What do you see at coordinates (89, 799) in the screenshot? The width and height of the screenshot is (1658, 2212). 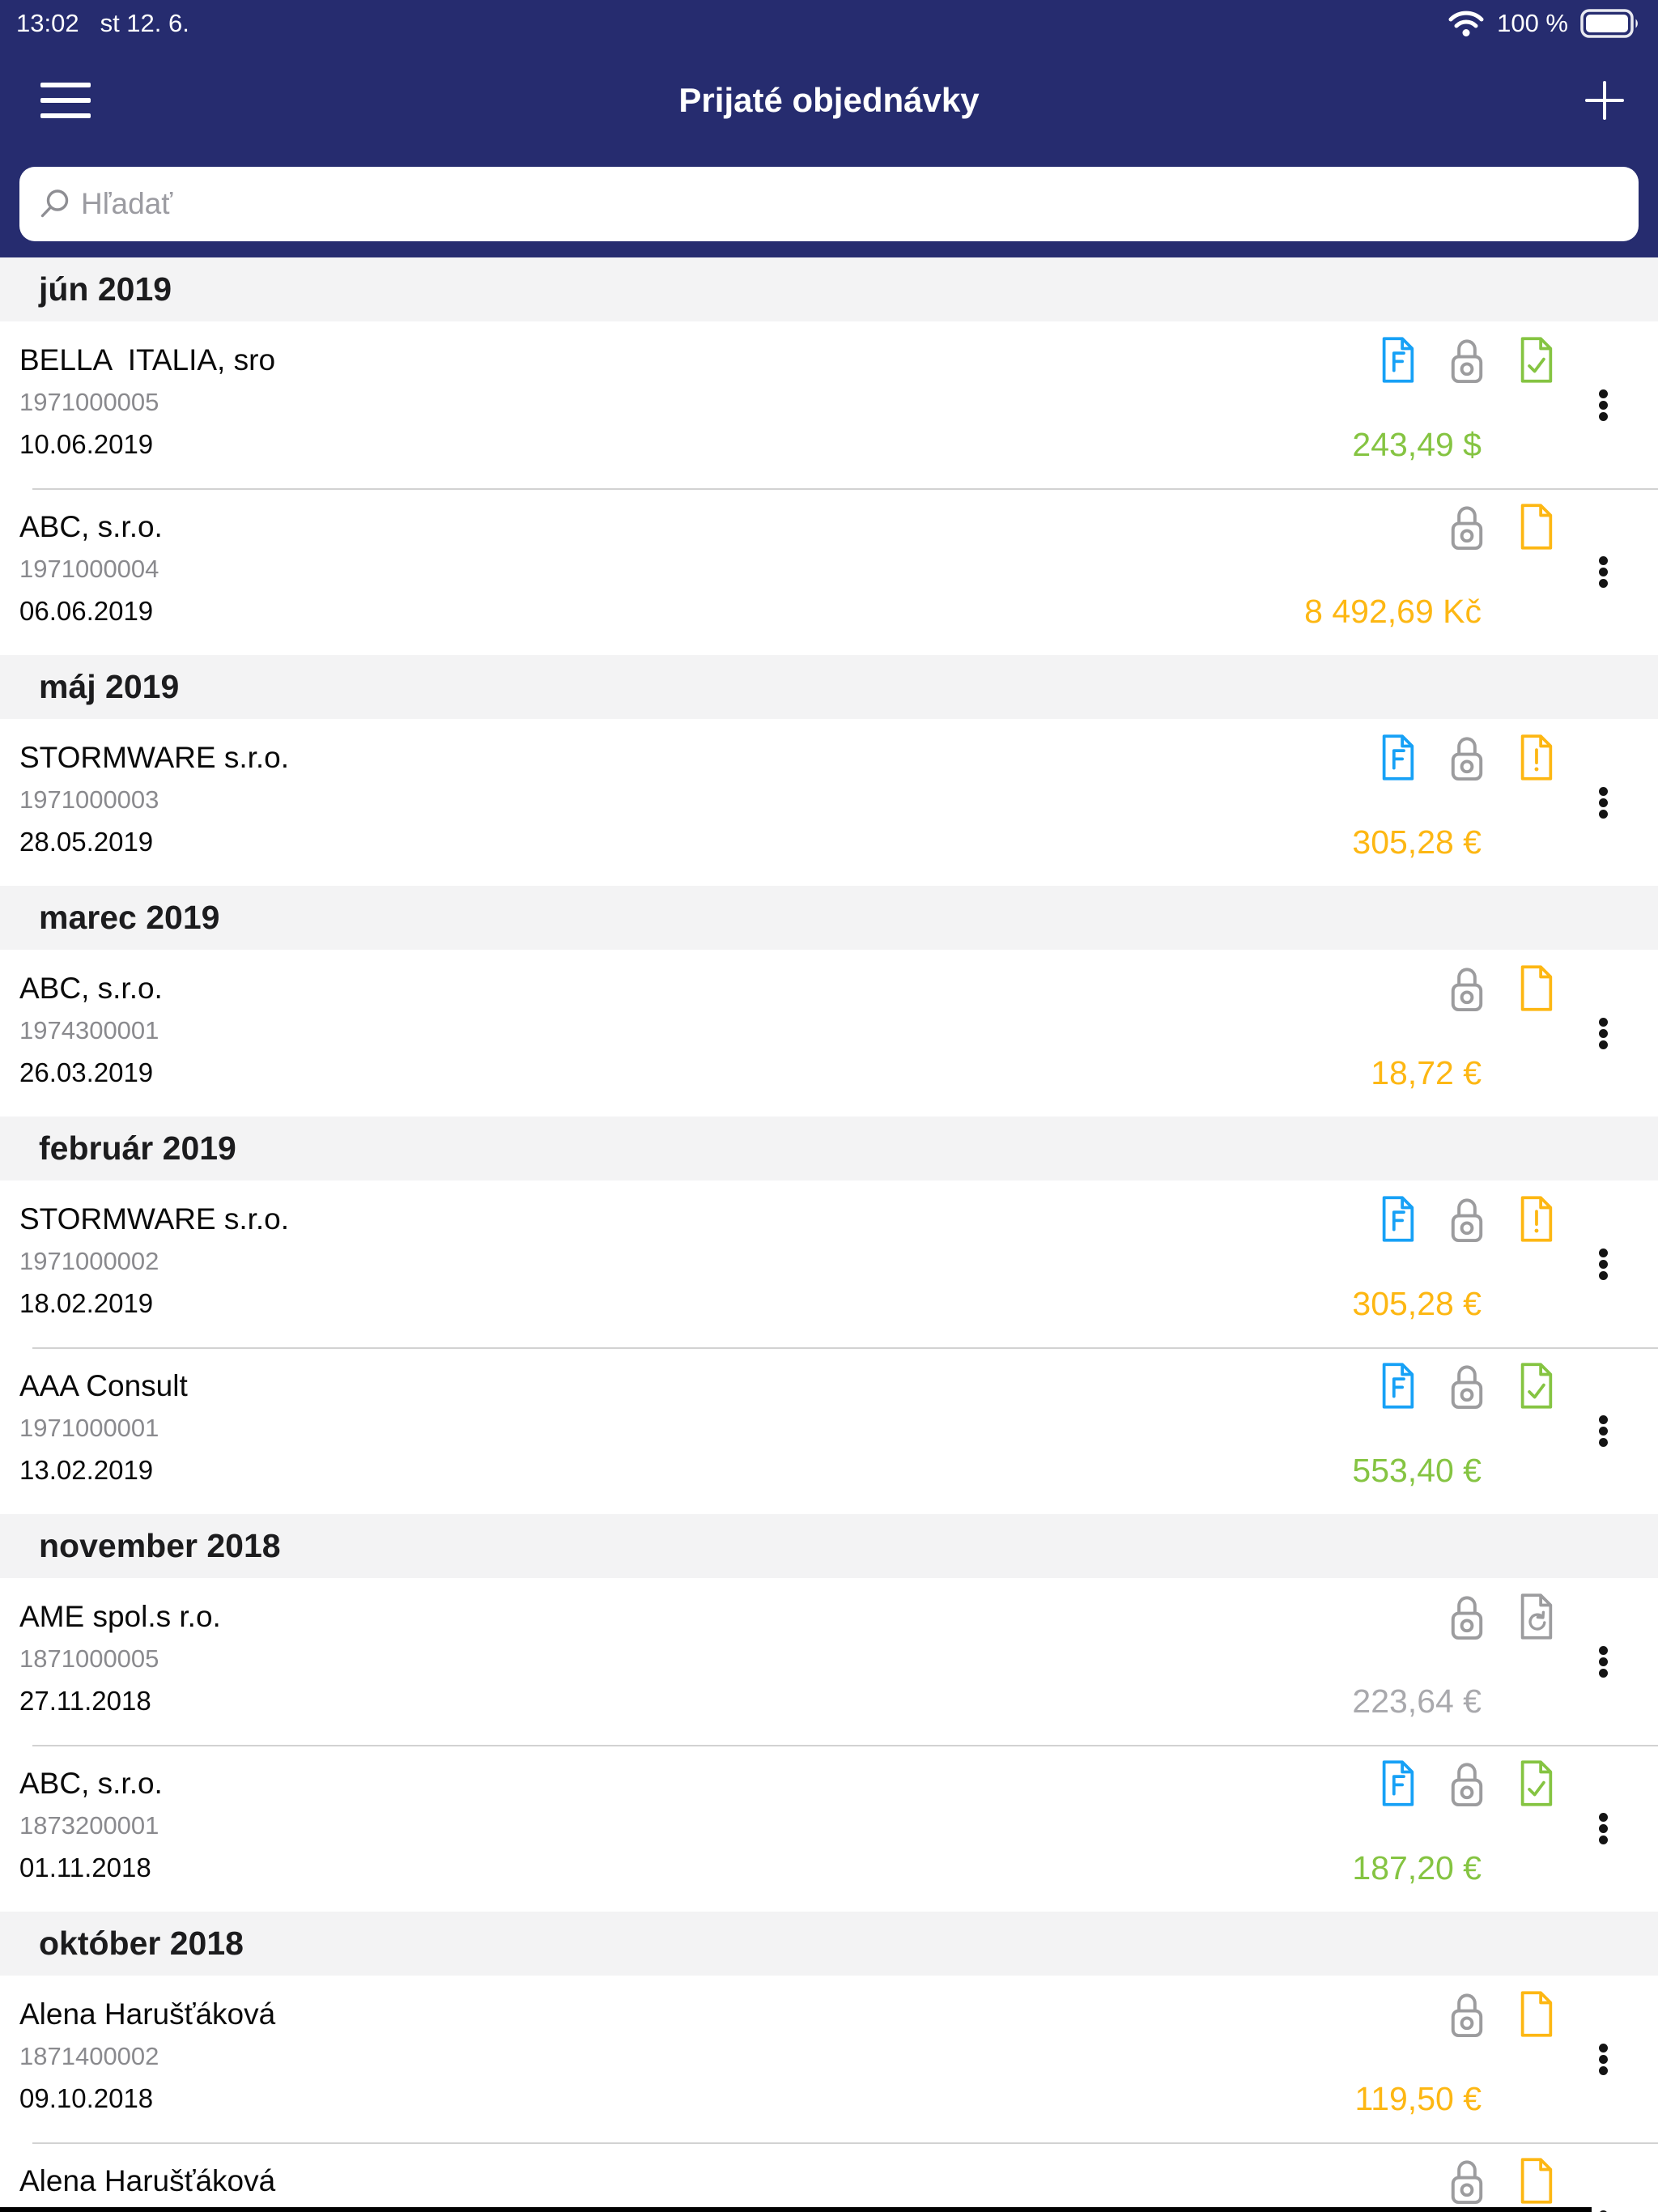 I see `order-number: 1971000003` at bounding box center [89, 799].